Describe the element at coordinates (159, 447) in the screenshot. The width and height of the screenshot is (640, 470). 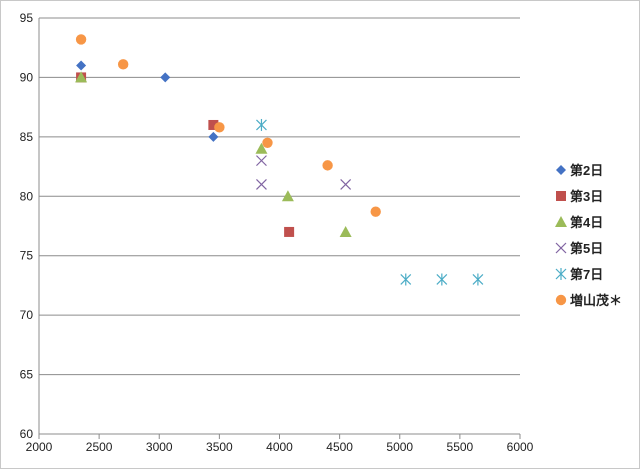
I see `x-tick-label: 3000` at that location.